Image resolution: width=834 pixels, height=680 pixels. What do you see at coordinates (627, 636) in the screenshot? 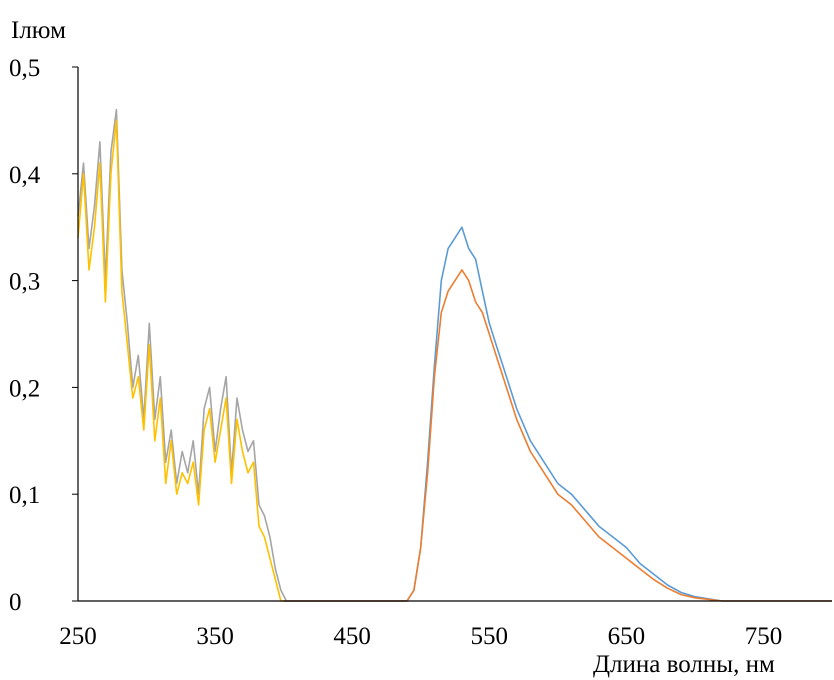
I see `x-tick-label: 650` at bounding box center [627, 636].